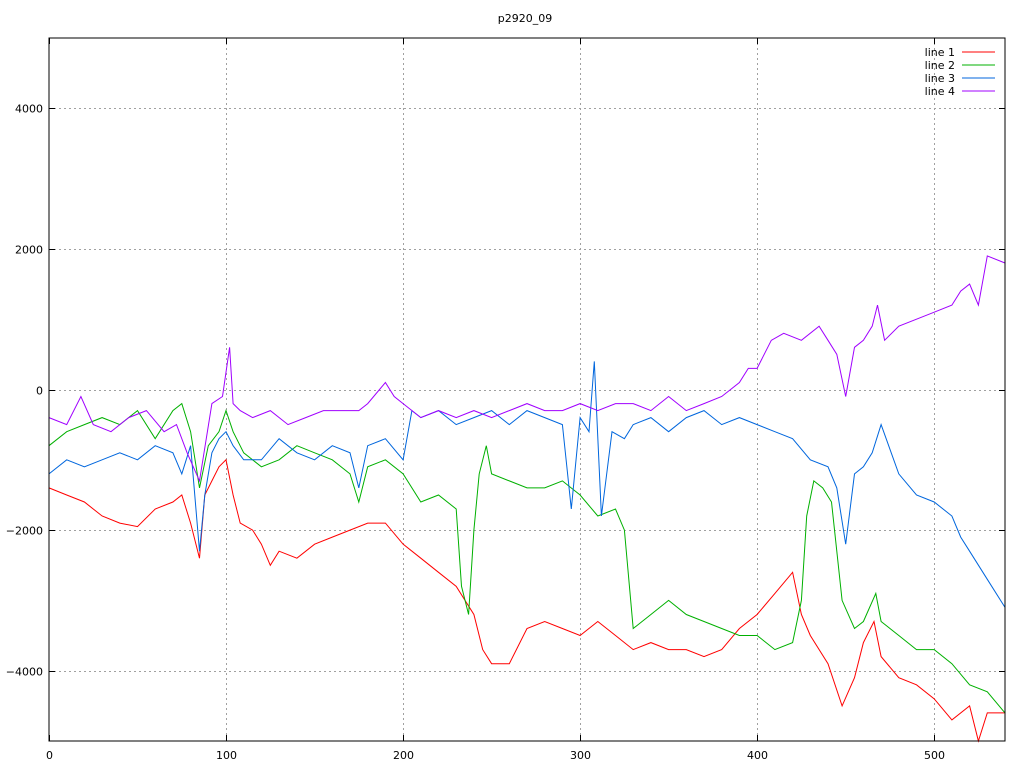 Image resolution: width=1024 pixels, height=768 pixels. What do you see at coordinates (580, 755) in the screenshot?
I see `x-tick-label: 300` at bounding box center [580, 755].